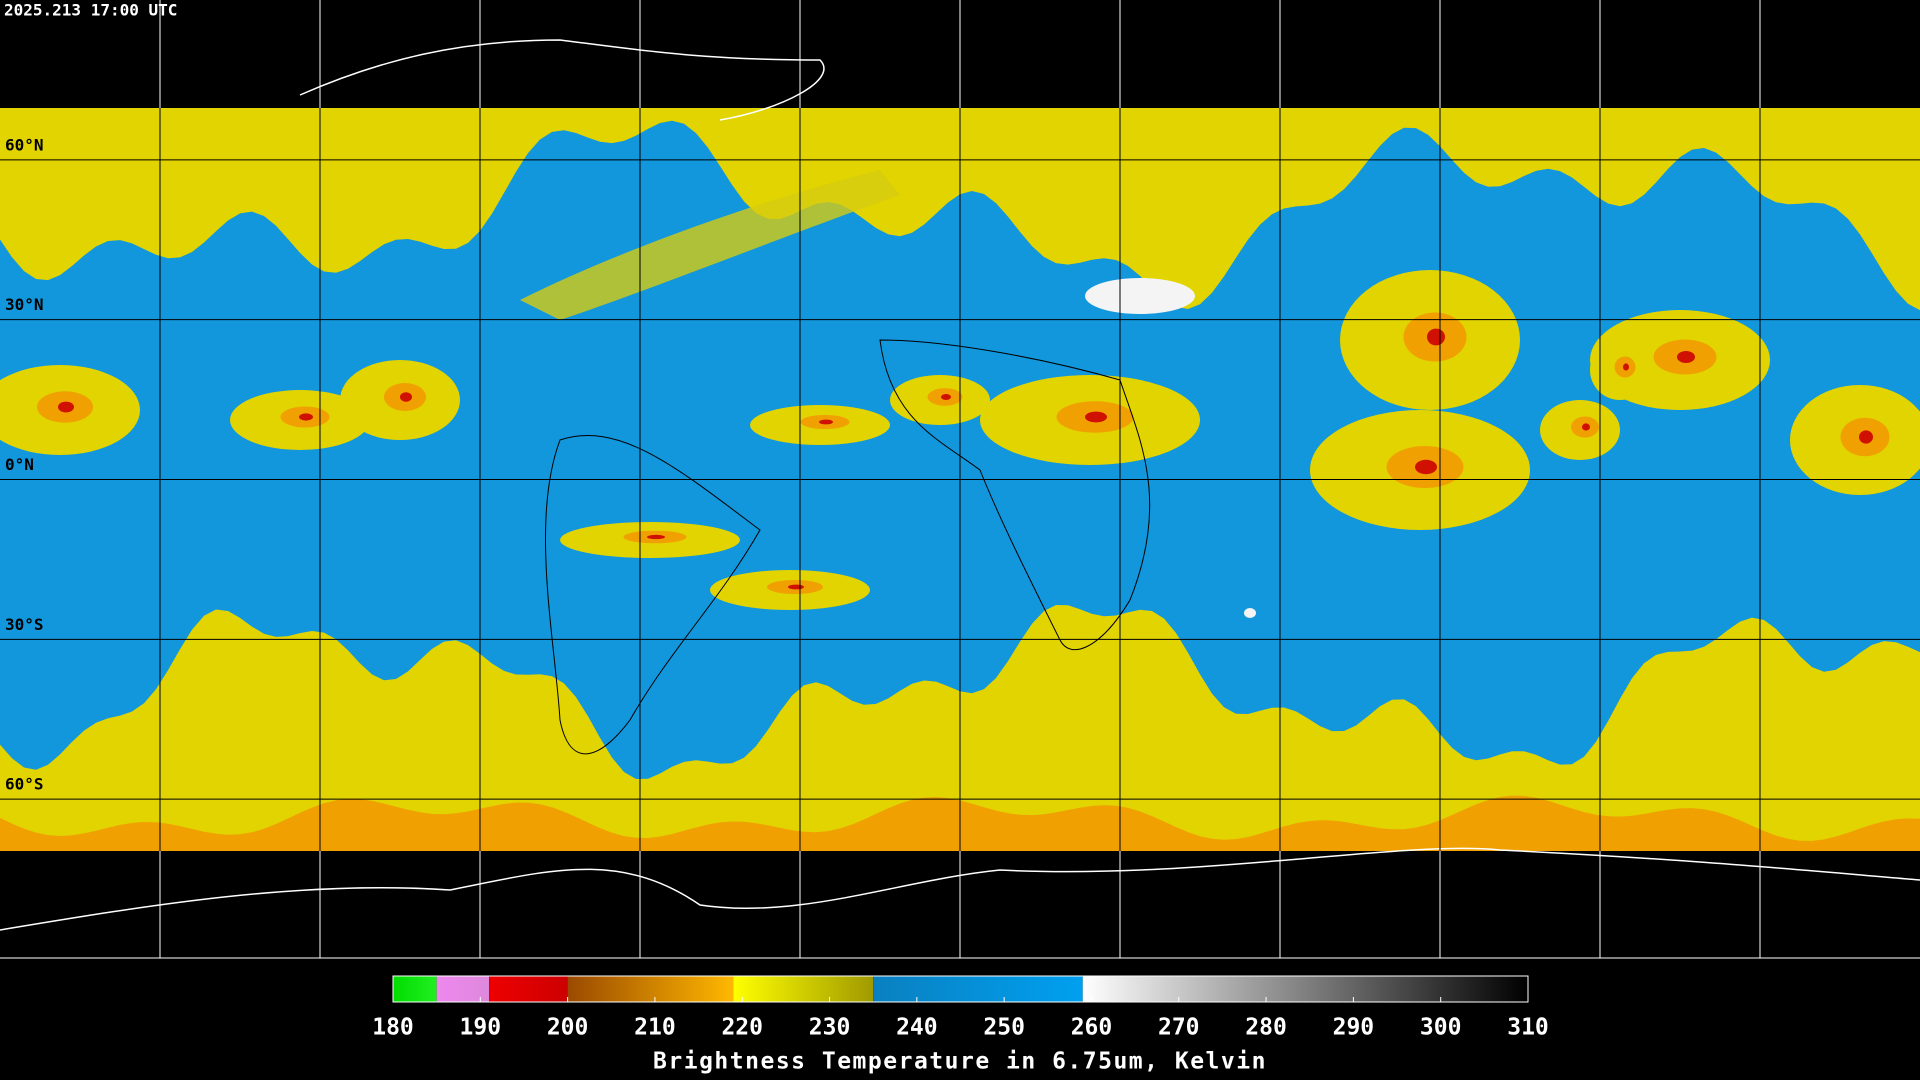  I want to click on colorbar-tick-label: 190, so click(481, 1028).